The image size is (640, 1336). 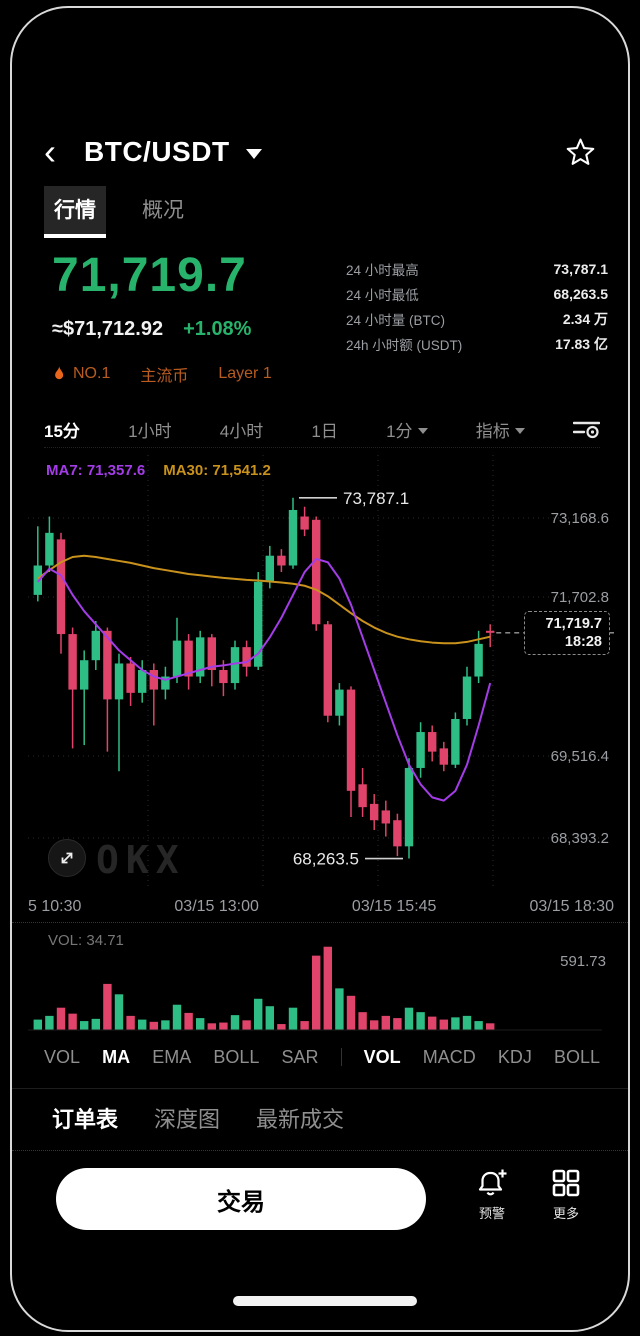 I want to click on time-axis-label: 03/15 18:30, so click(x=571, y=906).